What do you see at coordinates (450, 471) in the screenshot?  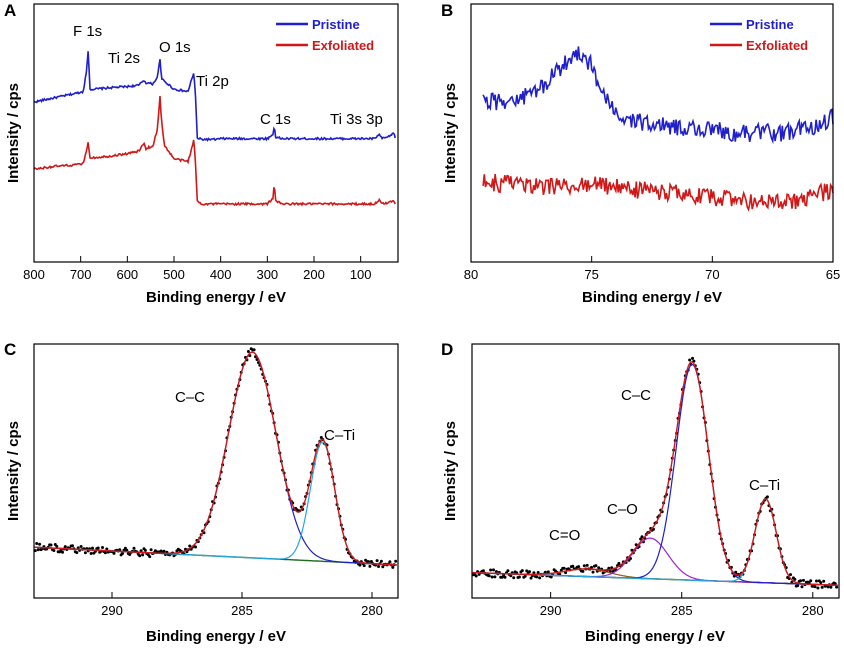 I see `panel-d-ylabel: Intensity / cps` at bounding box center [450, 471].